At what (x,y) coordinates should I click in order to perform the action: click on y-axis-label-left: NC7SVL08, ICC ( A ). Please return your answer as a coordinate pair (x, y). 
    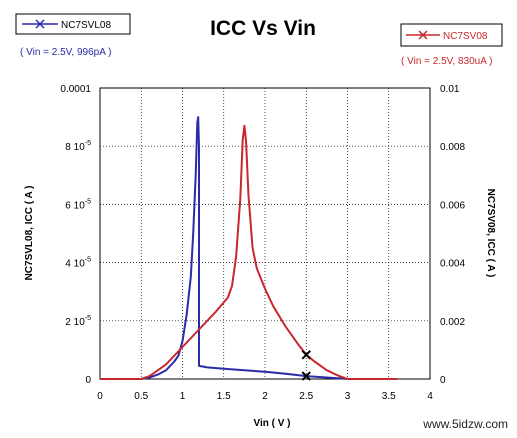
    Looking at the image, I should click on (29, 233).